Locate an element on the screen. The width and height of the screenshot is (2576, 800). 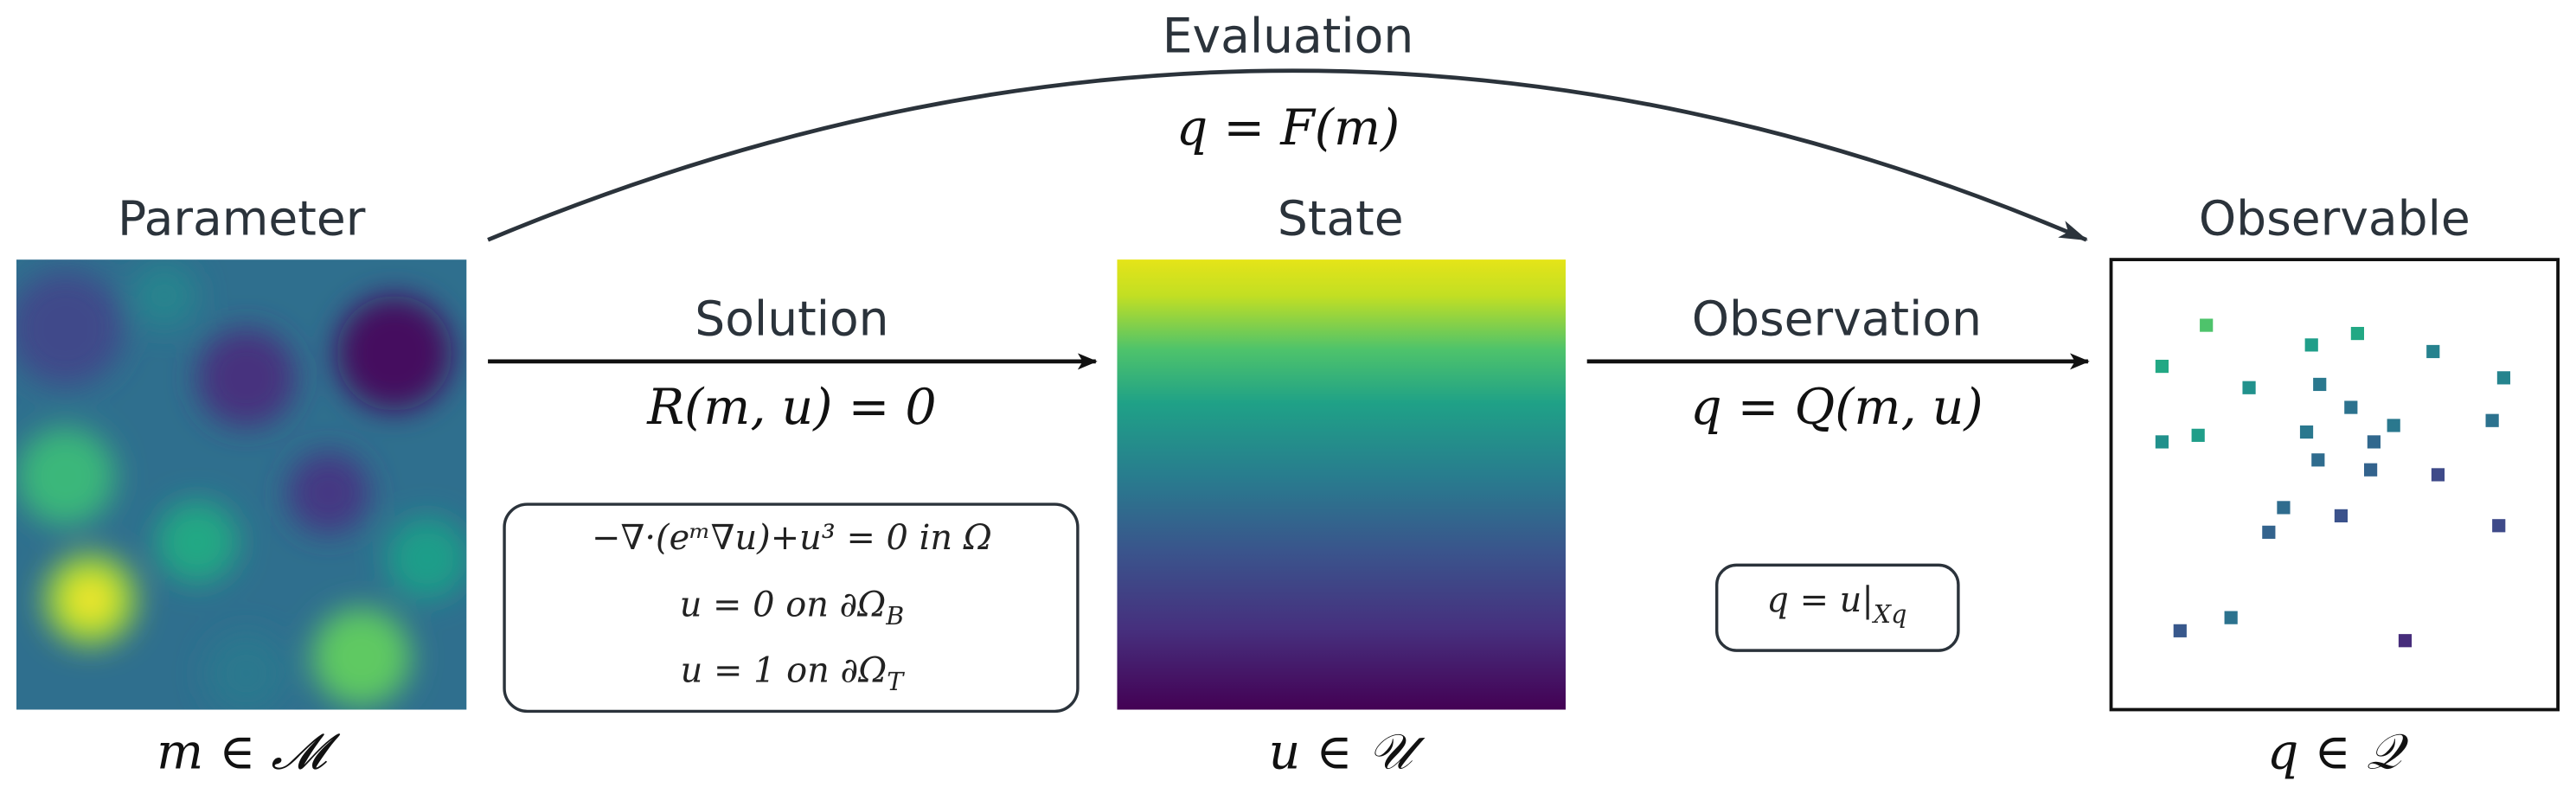
pde-line: u = 0 on ∂ΩB is located at coordinates (792, 608).